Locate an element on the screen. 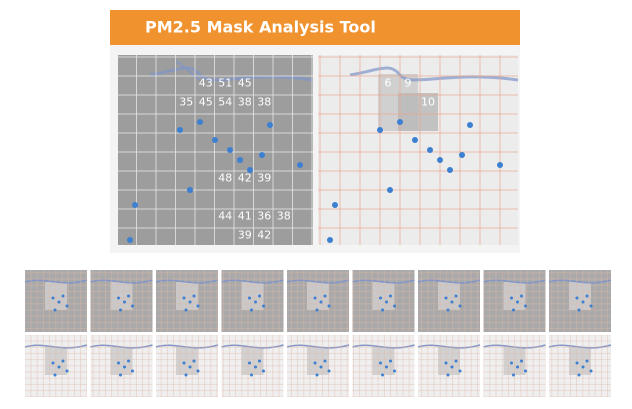  grid-cell-value: 42 is located at coordinates (245, 178).